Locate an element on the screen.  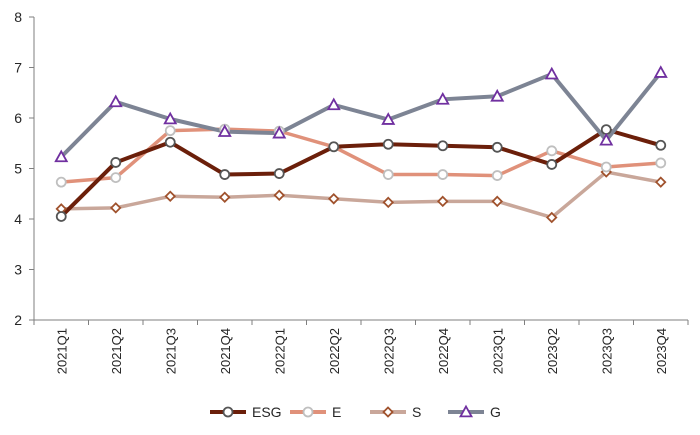
y-tick-label: 4 is located at coordinates (18, 219).